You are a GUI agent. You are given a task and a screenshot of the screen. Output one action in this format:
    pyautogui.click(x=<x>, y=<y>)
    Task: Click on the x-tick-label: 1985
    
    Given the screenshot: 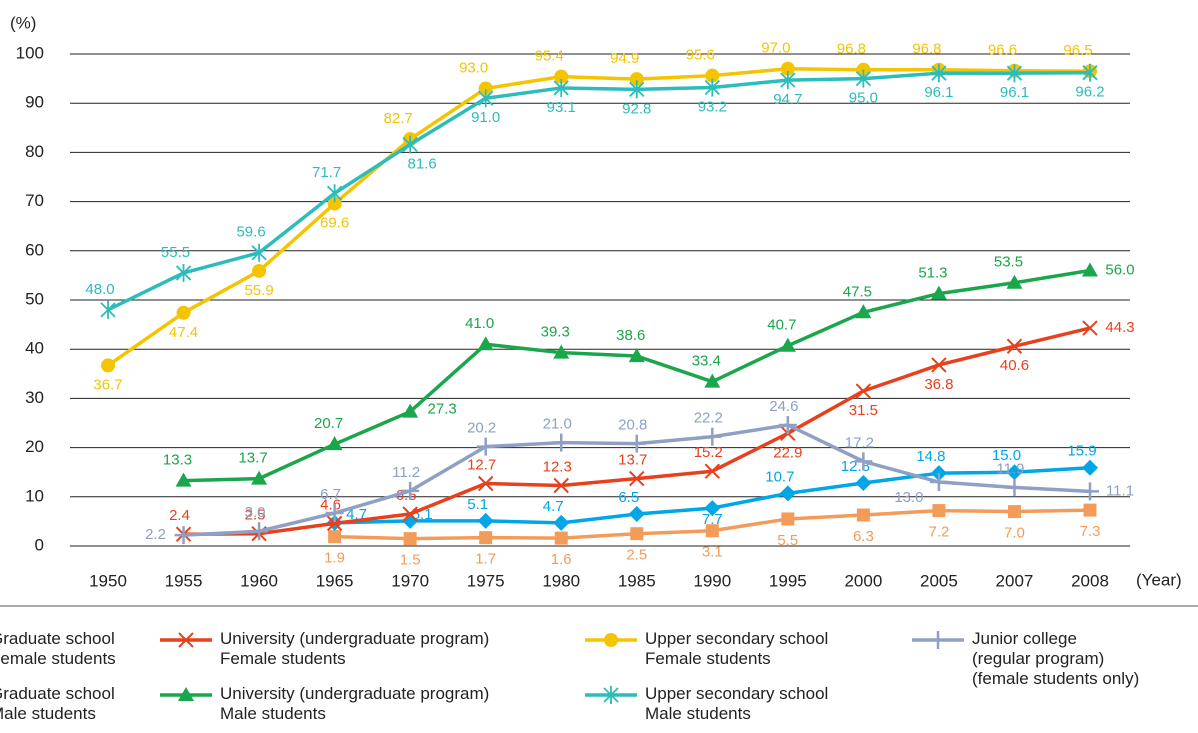 What is the action you would take?
    pyautogui.click(x=637, y=580)
    